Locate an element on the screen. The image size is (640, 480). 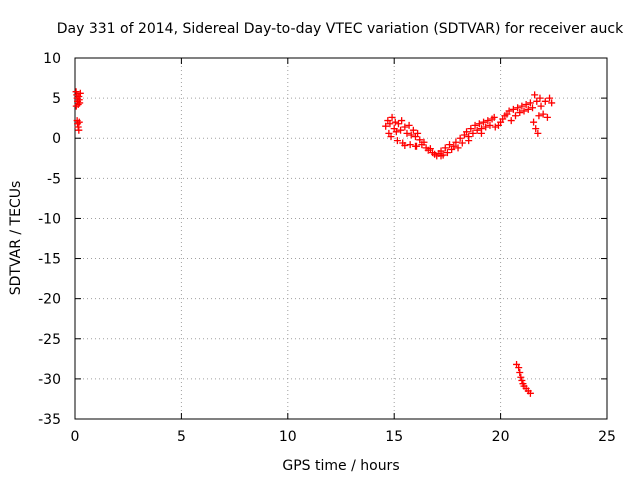
y-tick-label: 10 is located at coordinates (52, 59).